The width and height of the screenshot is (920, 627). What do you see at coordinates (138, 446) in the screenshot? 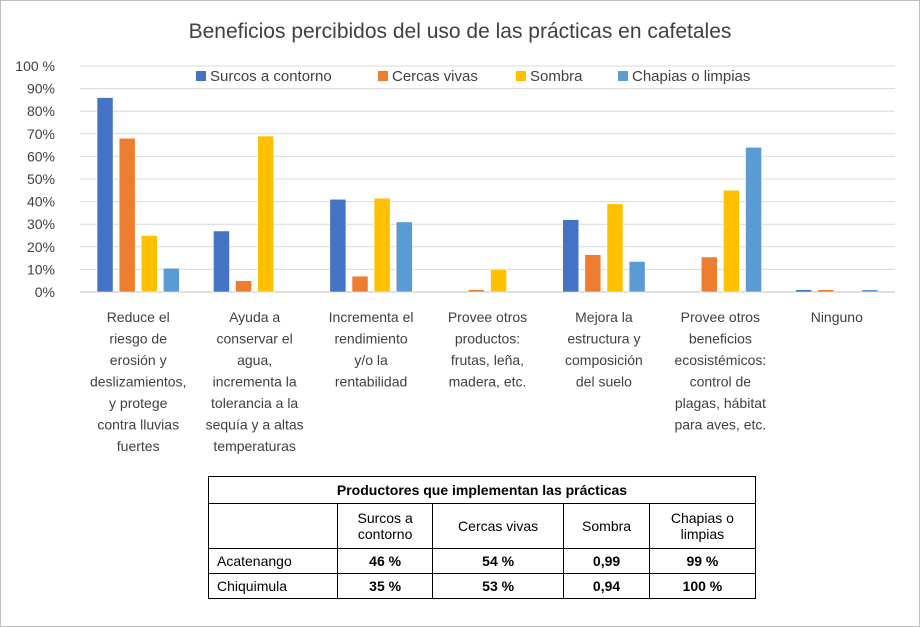
I see `x-tick-label: fuertes` at bounding box center [138, 446].